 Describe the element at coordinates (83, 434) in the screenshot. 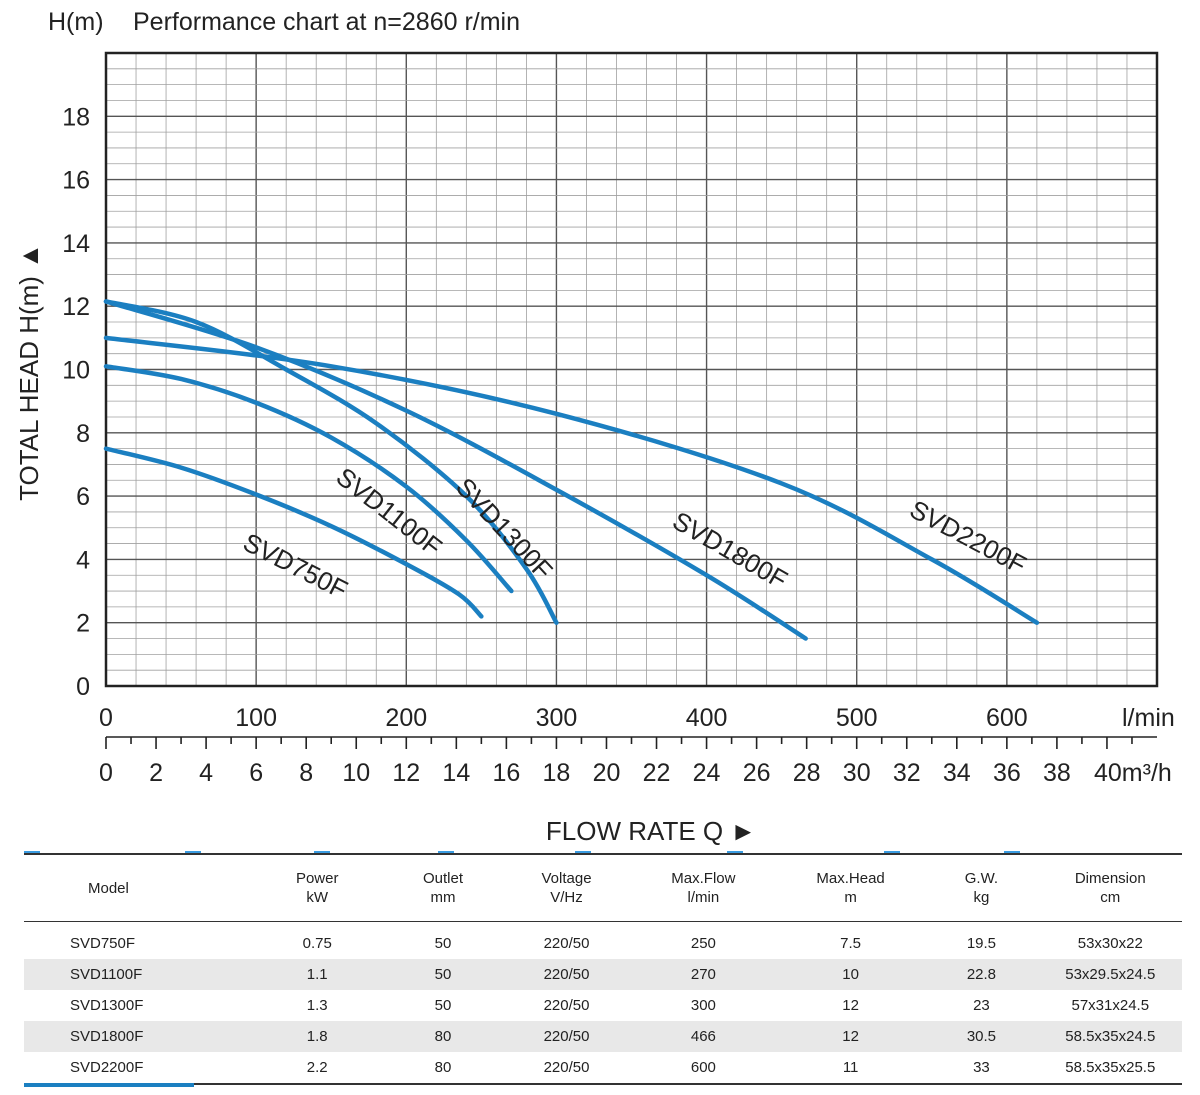

I see `y-tick-label: 8` at that location.